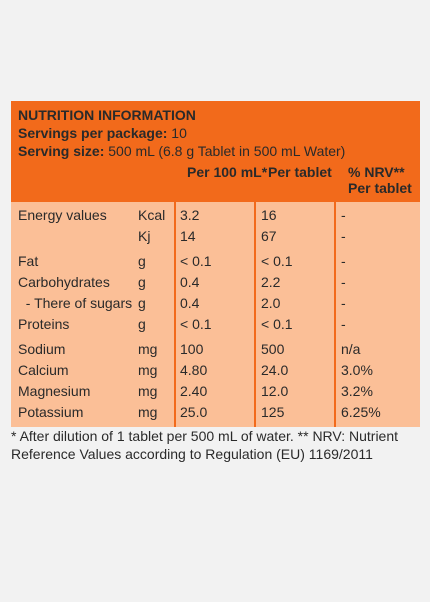 The image size is (430, 602). I want to click on servings-line: Servings per package: 10, so click(215, 133).